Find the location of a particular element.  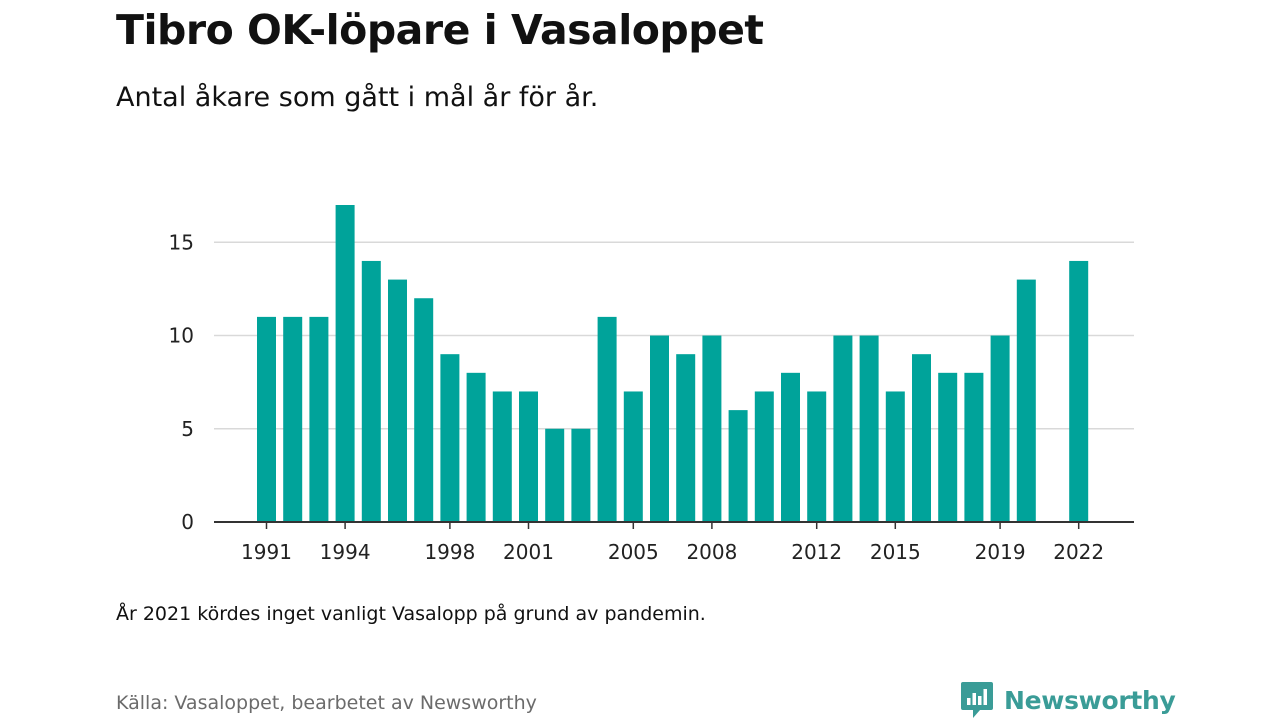

x-tick-label: 2001 is located at coordinates (528, 552).